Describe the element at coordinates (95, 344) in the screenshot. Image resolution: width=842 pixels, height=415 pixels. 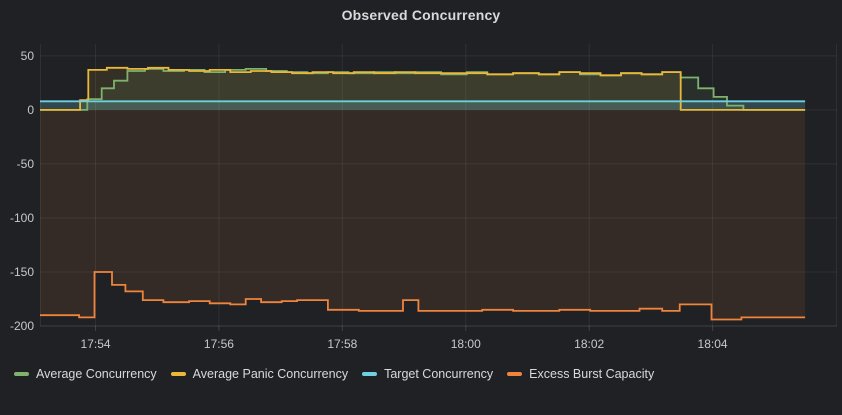
I see `x-tick-label: 17:54` at that location.